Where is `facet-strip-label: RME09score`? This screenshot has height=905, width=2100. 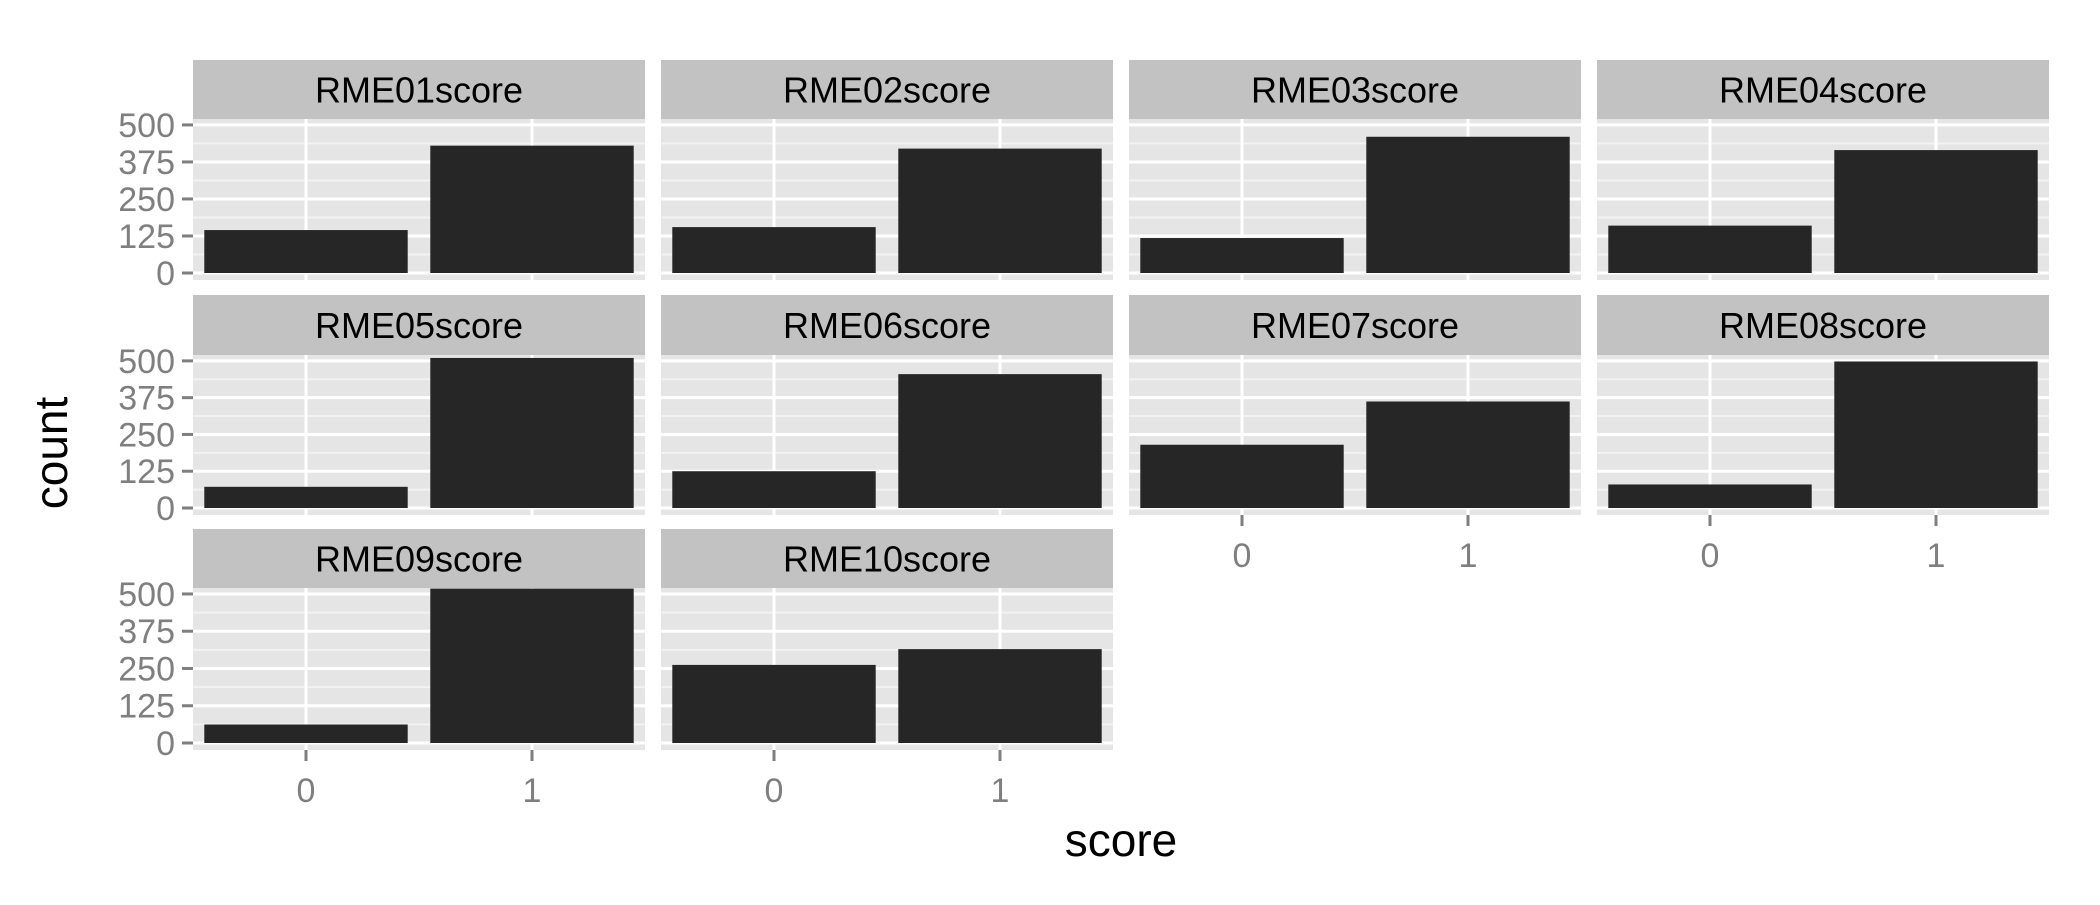
facet-strip-label: RME09score is located at coordinates (419, 559).